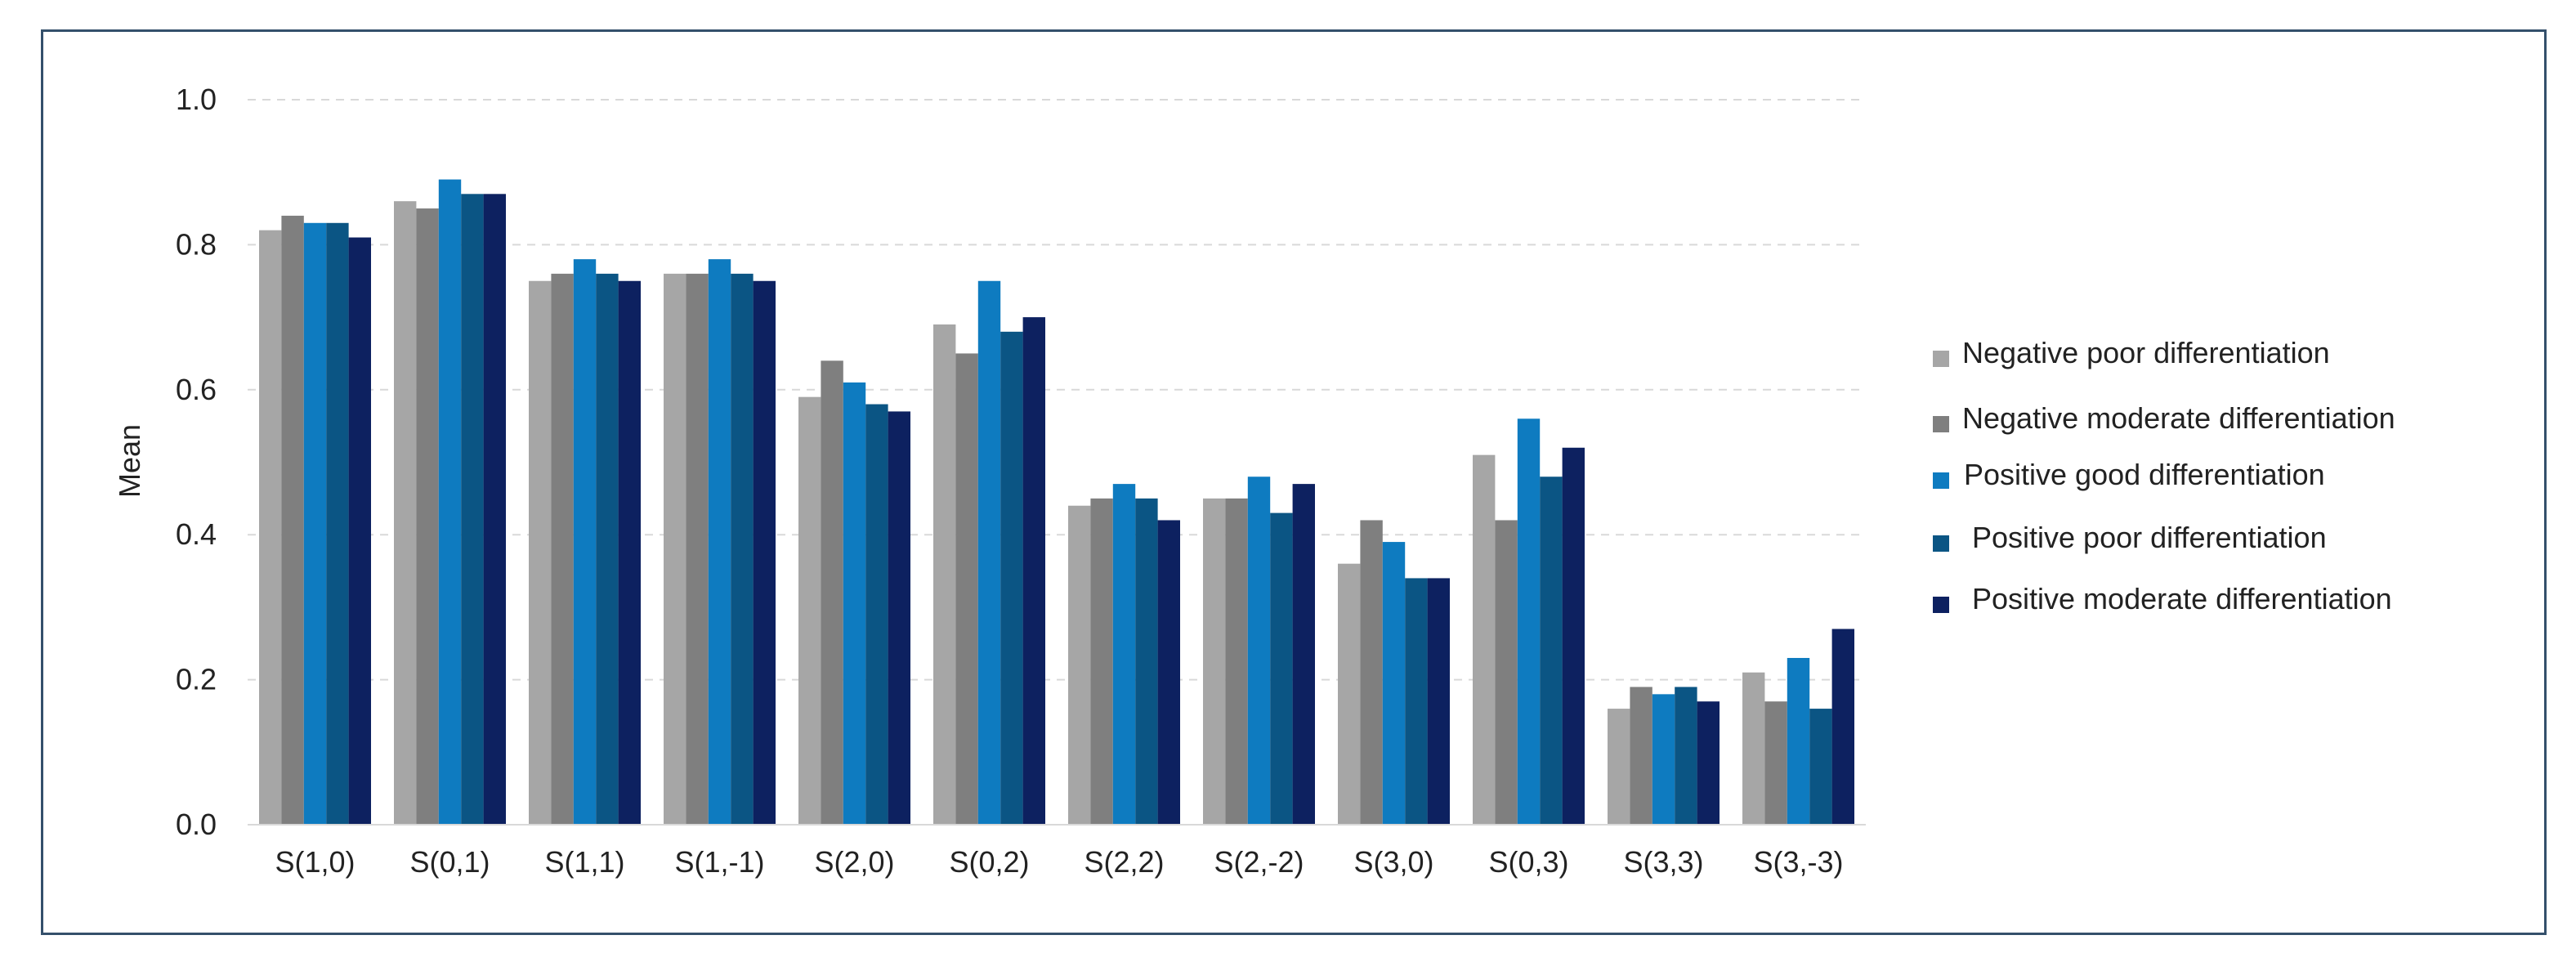 Image resolution: width=2576 pixels, height=971 pixels. I want to click on legend-label: Negative poor differentiation, so click(2146, 352).